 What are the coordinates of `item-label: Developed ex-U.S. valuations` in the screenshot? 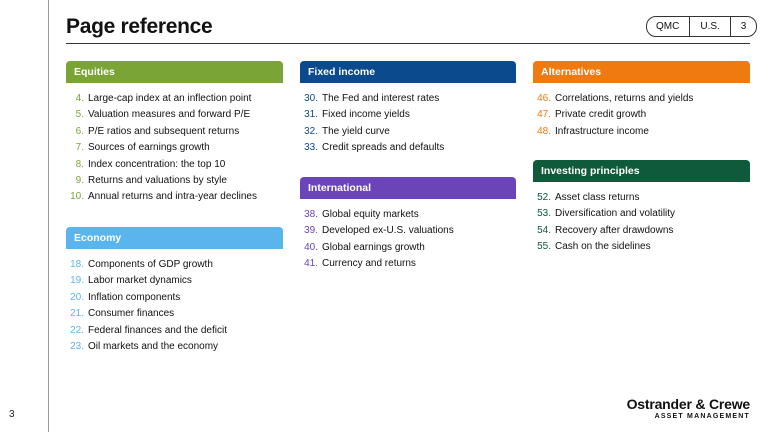 It's located at (388, 231).